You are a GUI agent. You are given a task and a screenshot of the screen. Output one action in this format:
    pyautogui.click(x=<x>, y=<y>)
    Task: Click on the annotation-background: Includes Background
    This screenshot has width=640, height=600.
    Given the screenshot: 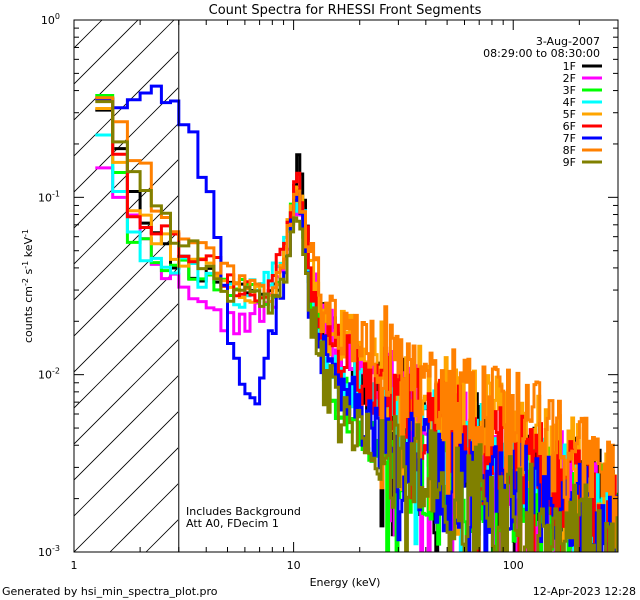 What is the action you would take?
    pyautogui.click(x=243, y=511)
    